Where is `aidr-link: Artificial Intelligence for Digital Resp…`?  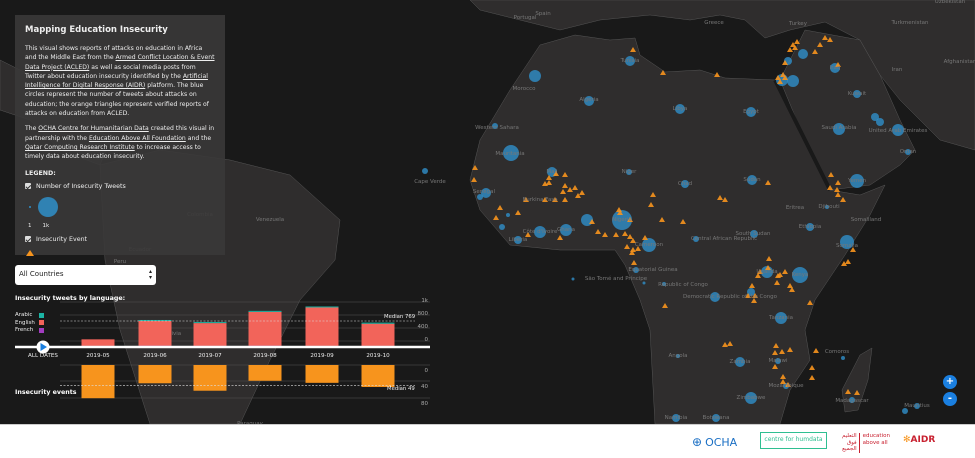
aidr-link: Artificial Intelligence for Digital Resp… is located at coordinates (116, 81).